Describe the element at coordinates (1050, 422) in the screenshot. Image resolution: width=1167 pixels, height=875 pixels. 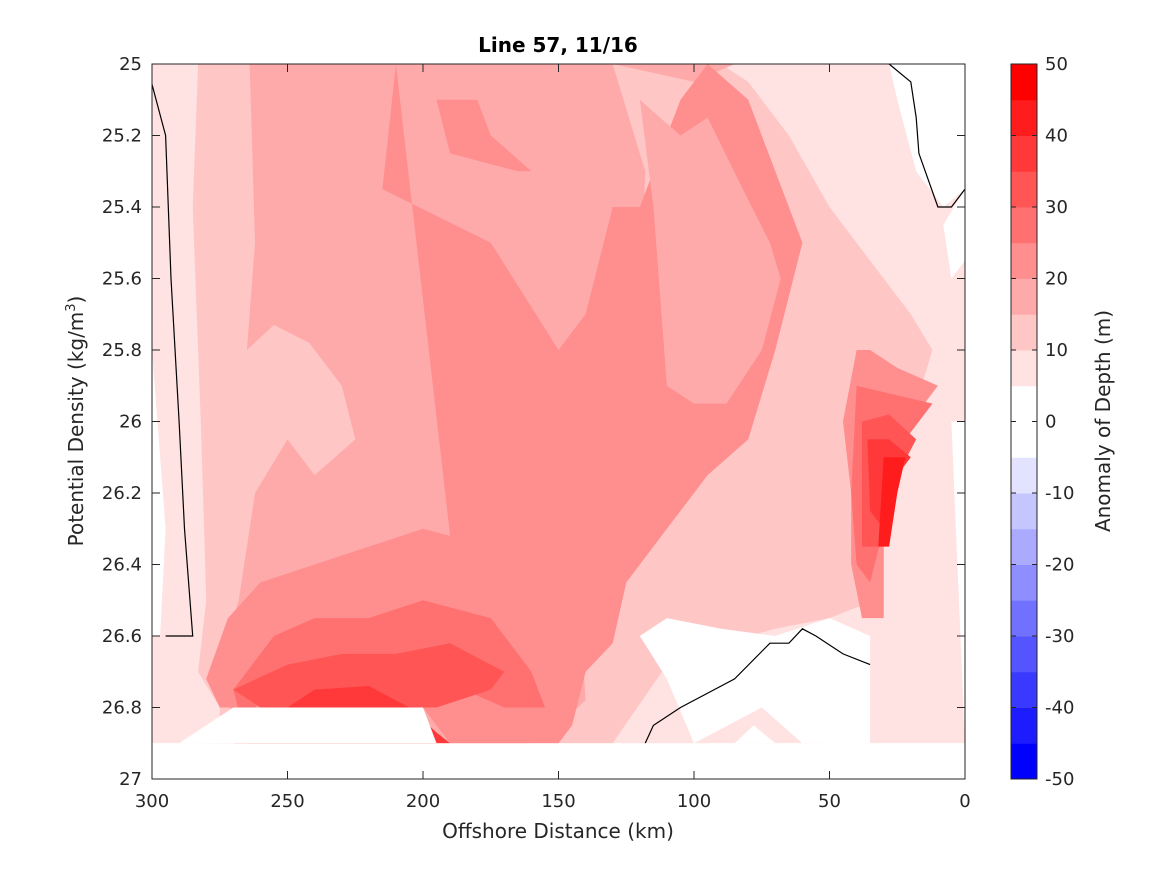
I see `colorbar-tick-label: 0` at that location.